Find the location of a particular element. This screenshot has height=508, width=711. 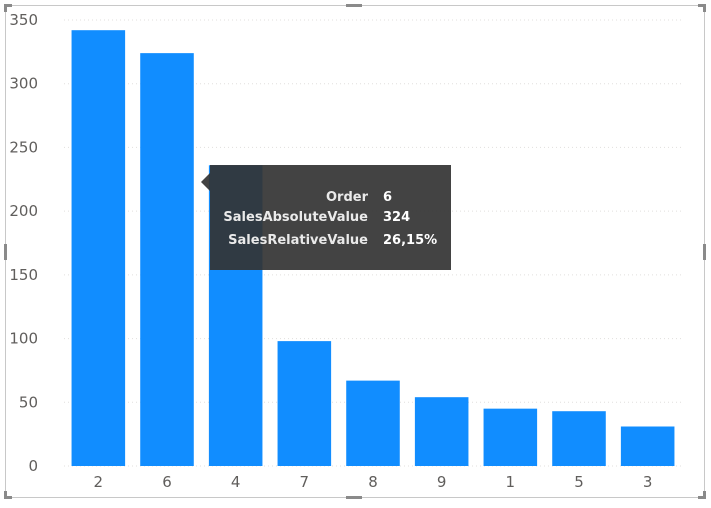

resize-handle-top-left-v is located at coordinates (5, 8).